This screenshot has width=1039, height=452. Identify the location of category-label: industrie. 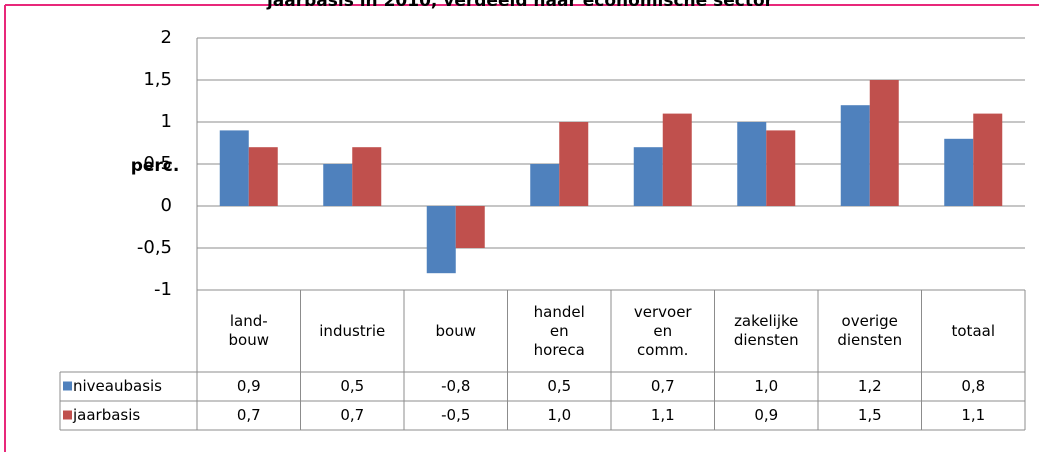
(352, 330).